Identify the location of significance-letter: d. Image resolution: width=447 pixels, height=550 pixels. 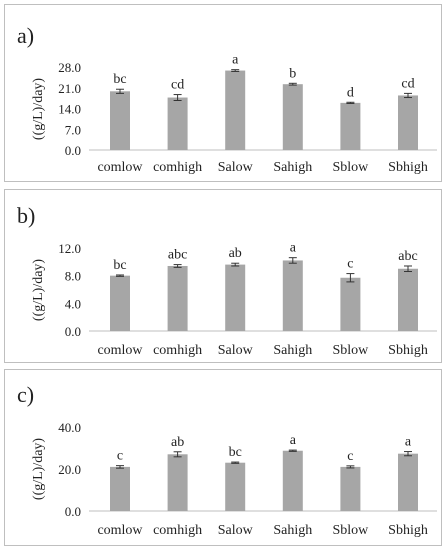
(350, 92).